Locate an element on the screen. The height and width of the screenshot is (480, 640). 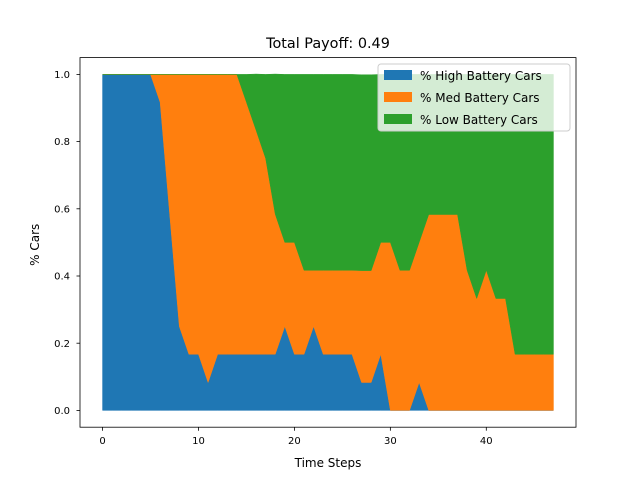
y-axis-label: % Cars is located at coordinates (35, 245).